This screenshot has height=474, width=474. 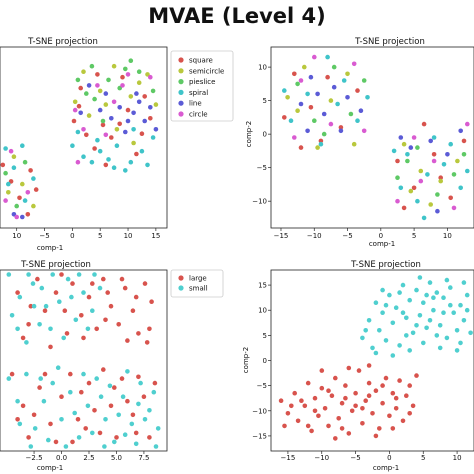 I want to click on legend-marker-line, so click(x=181, y=103).